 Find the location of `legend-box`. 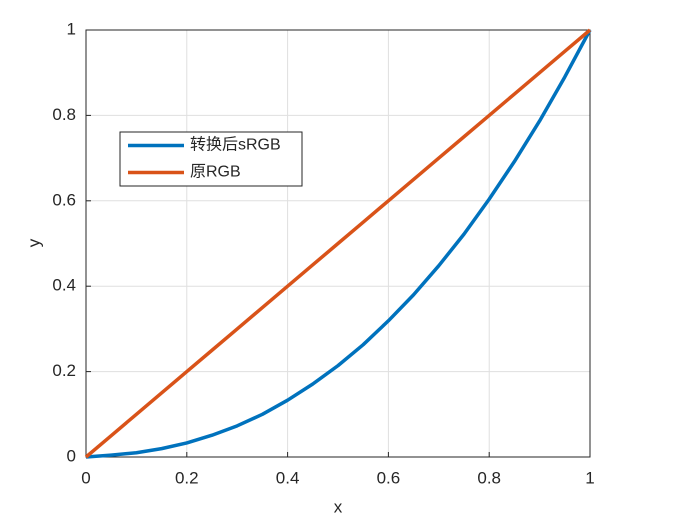

legend-box is located at coordinates (211, 159).